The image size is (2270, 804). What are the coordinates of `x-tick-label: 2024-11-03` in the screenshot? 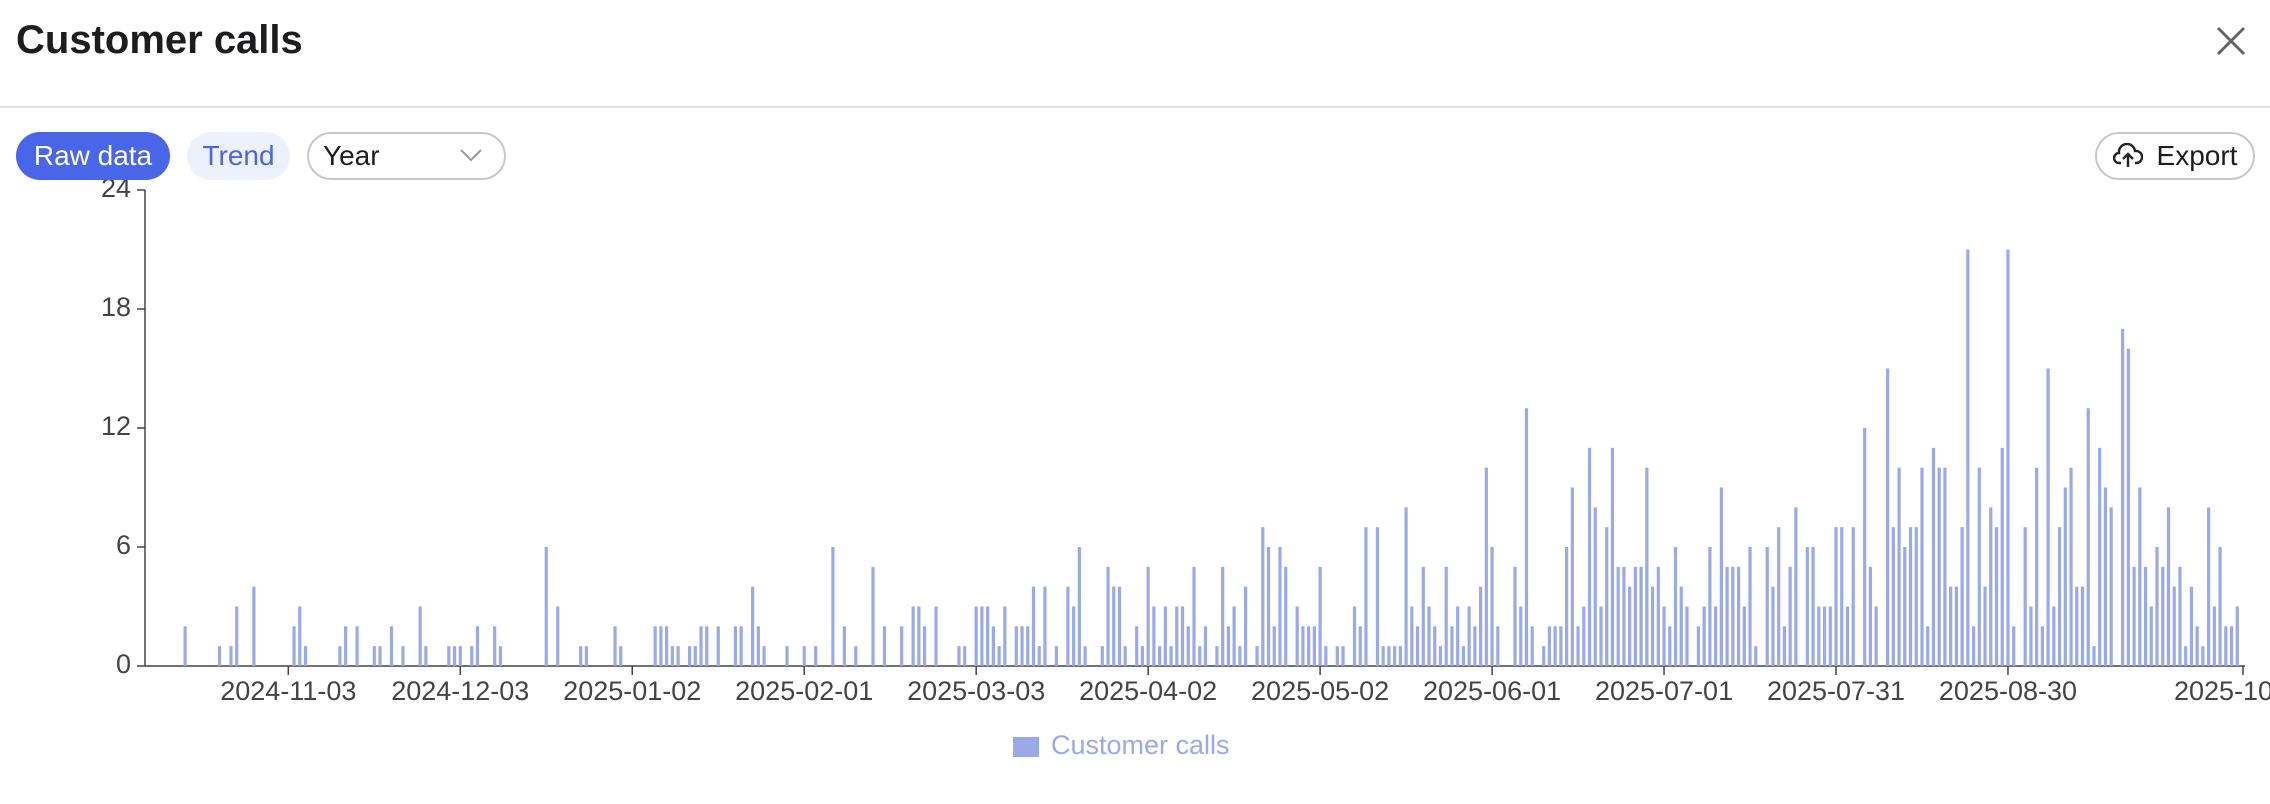 It's located at (288, 691).